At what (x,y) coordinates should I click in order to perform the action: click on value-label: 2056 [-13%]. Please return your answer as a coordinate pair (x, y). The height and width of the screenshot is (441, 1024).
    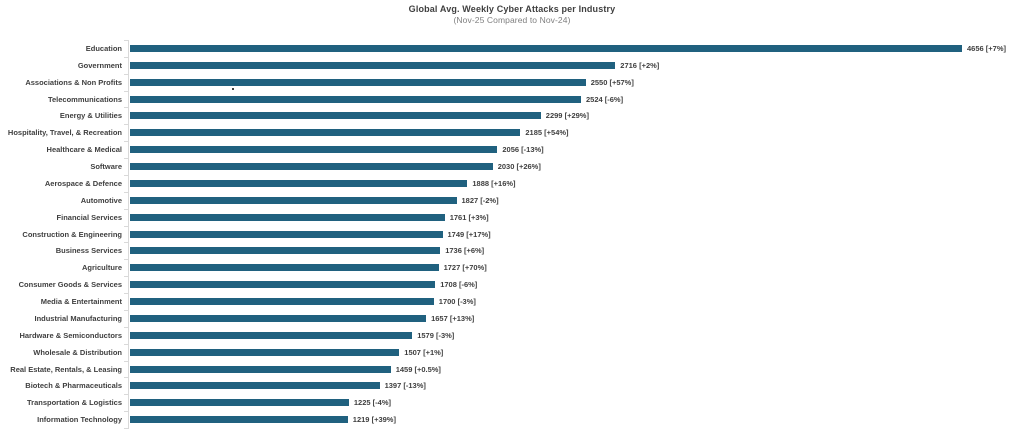
    Looking at the image, I should click on (523, 150).